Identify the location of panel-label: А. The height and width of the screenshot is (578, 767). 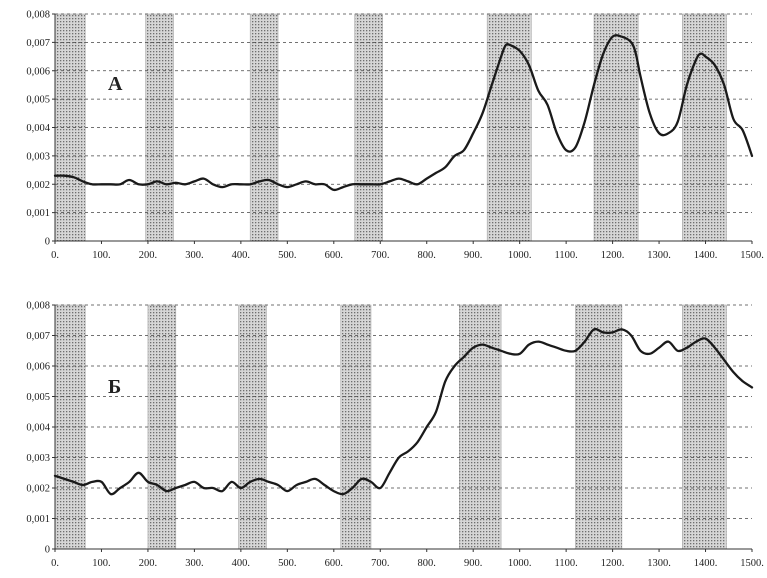
(115, 84).